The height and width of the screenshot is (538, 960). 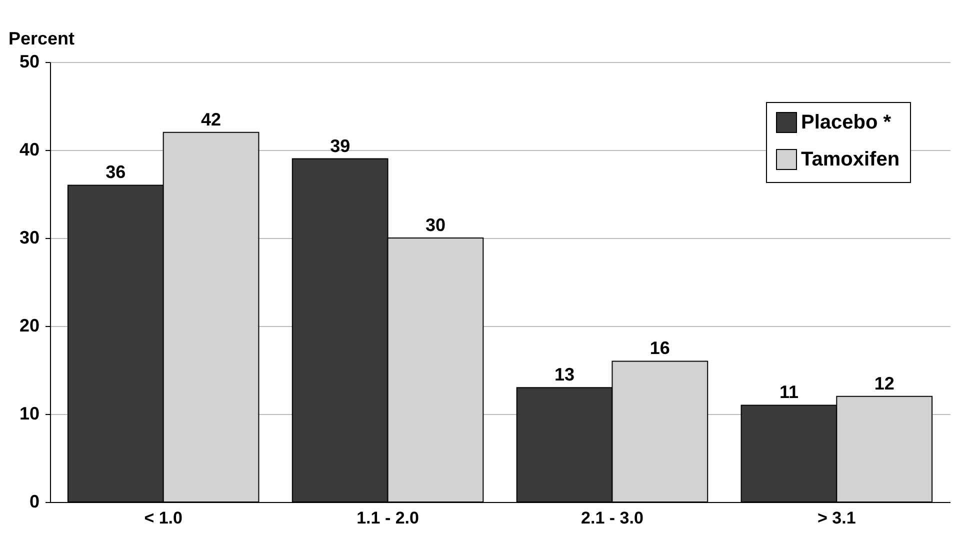 What do you see at coordinates (850, 159) in the screenshot?
I see `legend-label: Tamoxifen` at bounding box center [850, 159].